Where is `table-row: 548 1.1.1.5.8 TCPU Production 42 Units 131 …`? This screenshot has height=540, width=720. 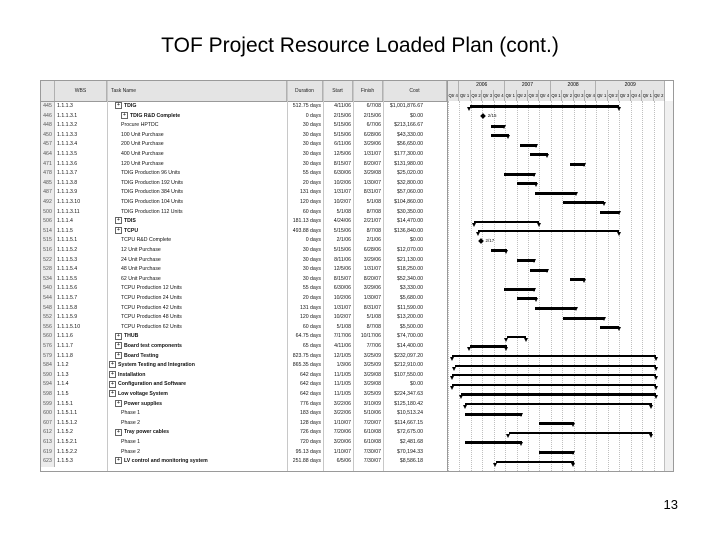 table-row: 548 1.1.1.5.8 TCPU Production 42 Units 131 … is located at coordinates (244, 308).